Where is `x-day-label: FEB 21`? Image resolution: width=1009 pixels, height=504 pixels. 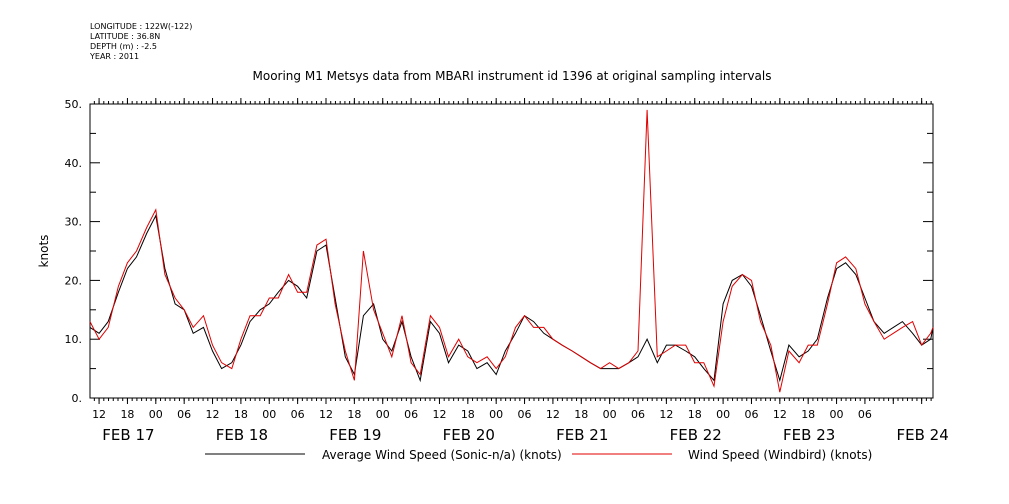 x-day-label: FEB 21 is located at coordinates (582, 435).